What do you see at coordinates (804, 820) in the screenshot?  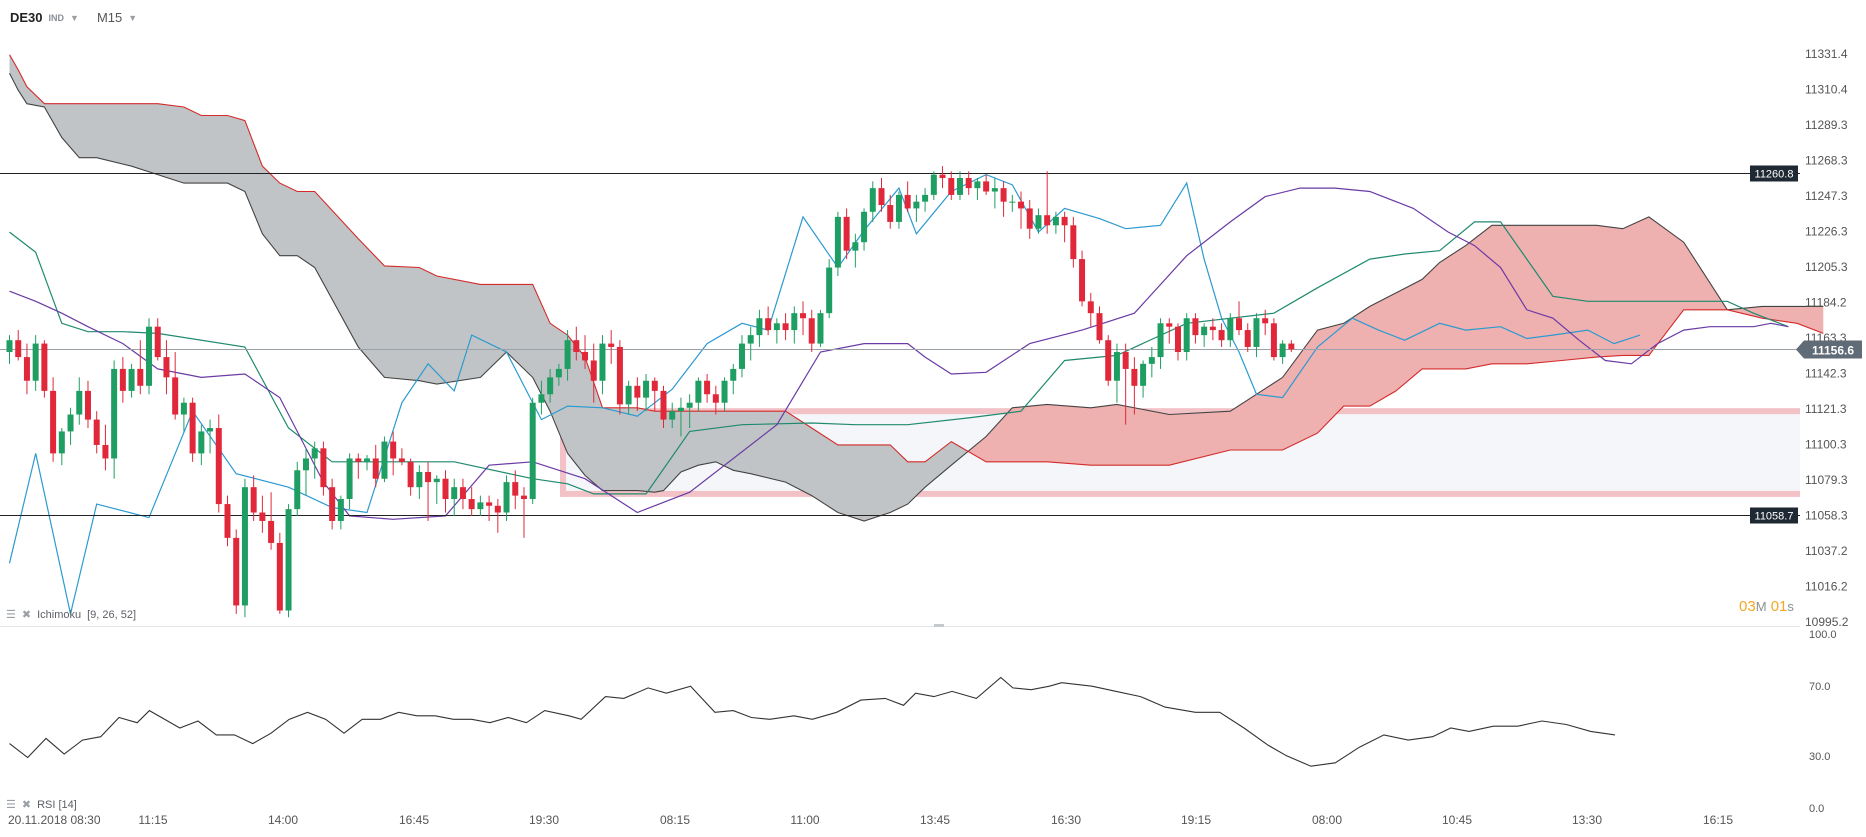 I see `time-tick-label: 11:00` at bounding box center [804, 820].